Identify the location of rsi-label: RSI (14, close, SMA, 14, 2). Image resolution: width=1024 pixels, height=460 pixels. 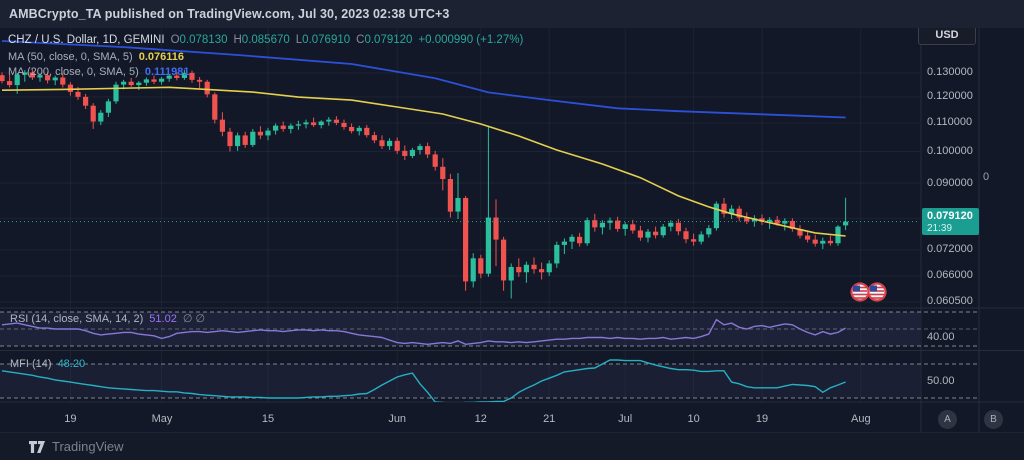
(77, 318).